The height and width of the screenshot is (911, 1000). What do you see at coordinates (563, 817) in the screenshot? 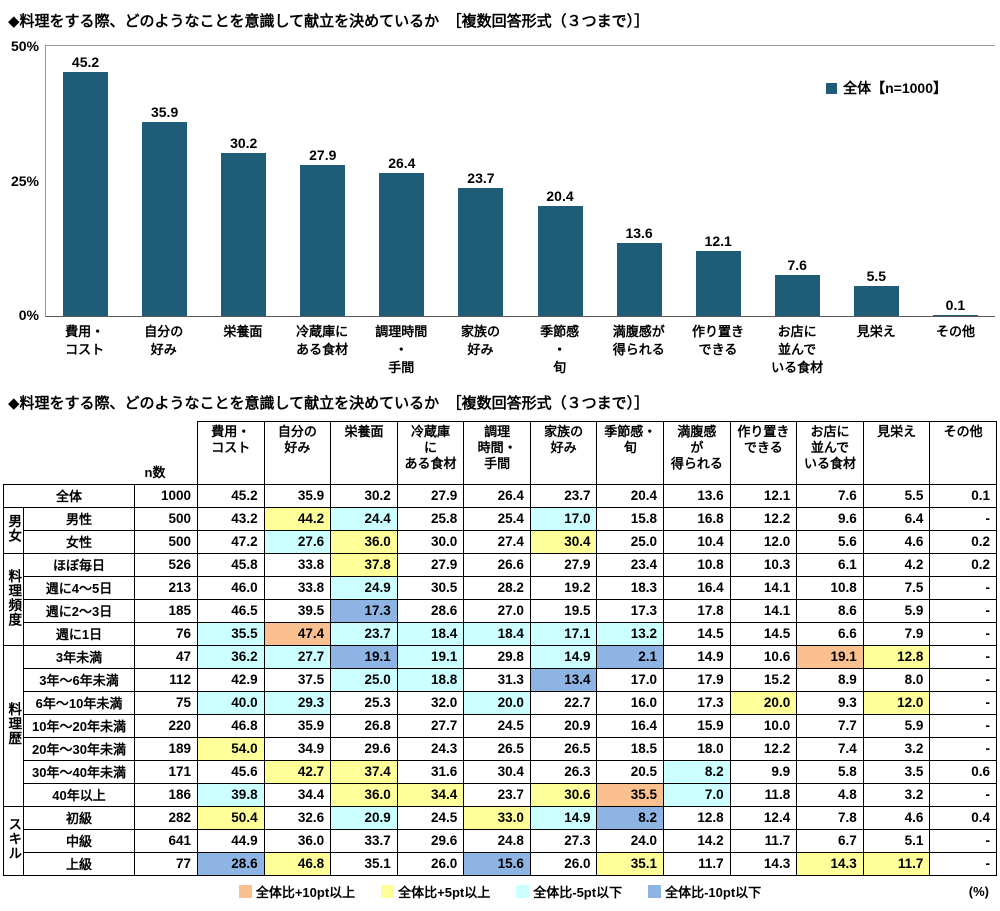
I see `value-cell: 14.9` at bounding box center [563, 817].